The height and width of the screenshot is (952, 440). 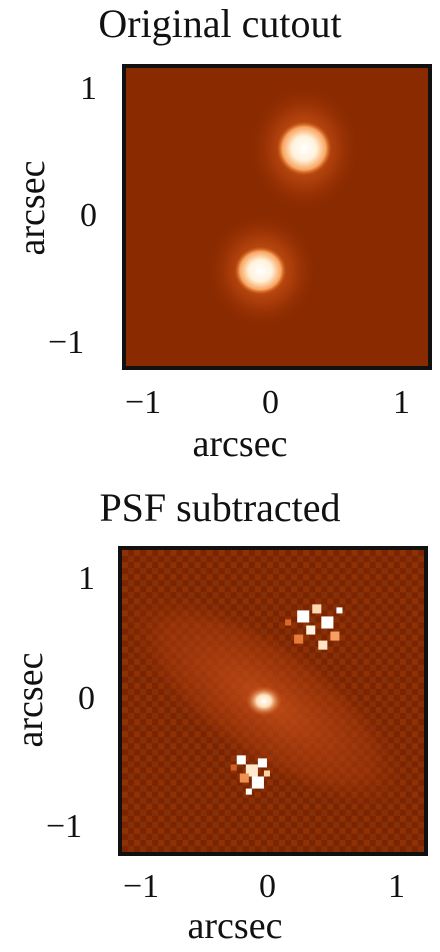 I want to click on panel-title: PSF subtracted, so click(x=220, y=507).